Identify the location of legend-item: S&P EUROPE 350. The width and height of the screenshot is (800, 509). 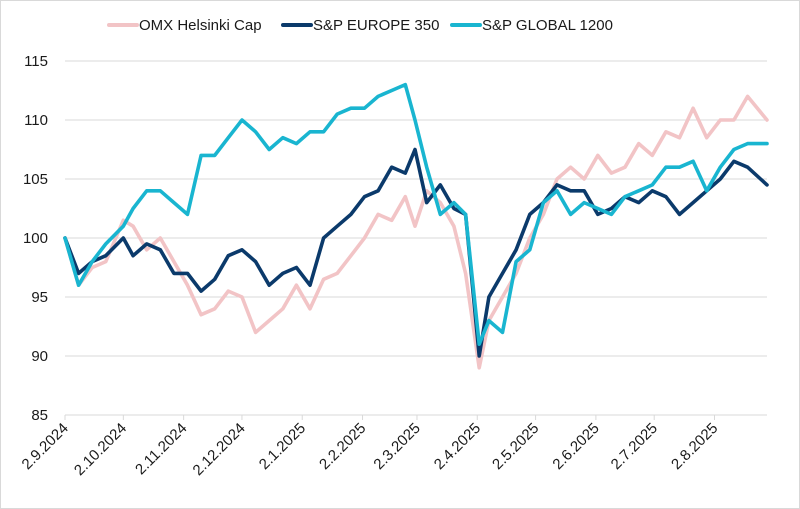
(360, 25).